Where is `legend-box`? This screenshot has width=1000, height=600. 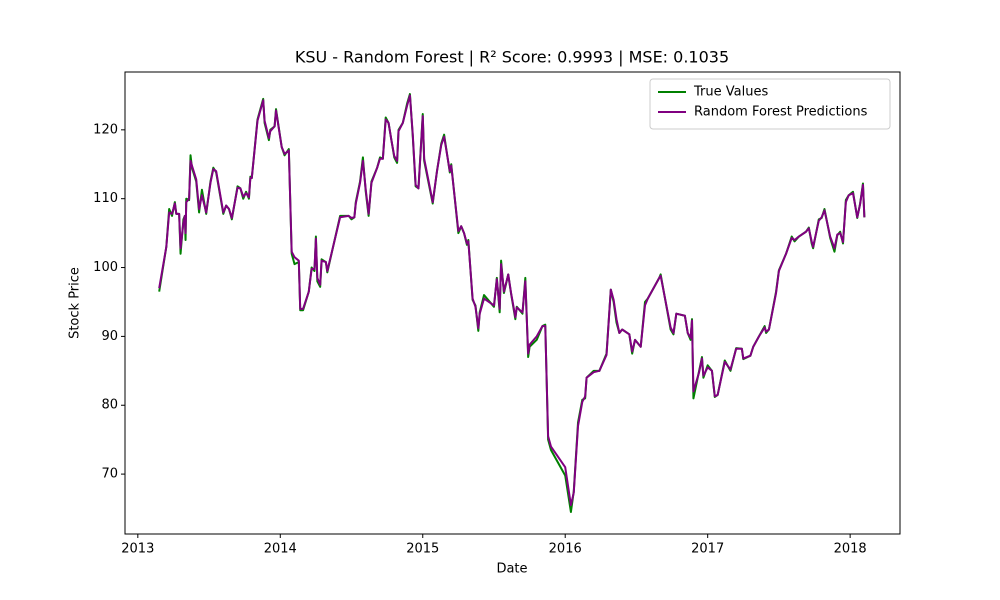
legend-box is located at coordinates (770, 104).